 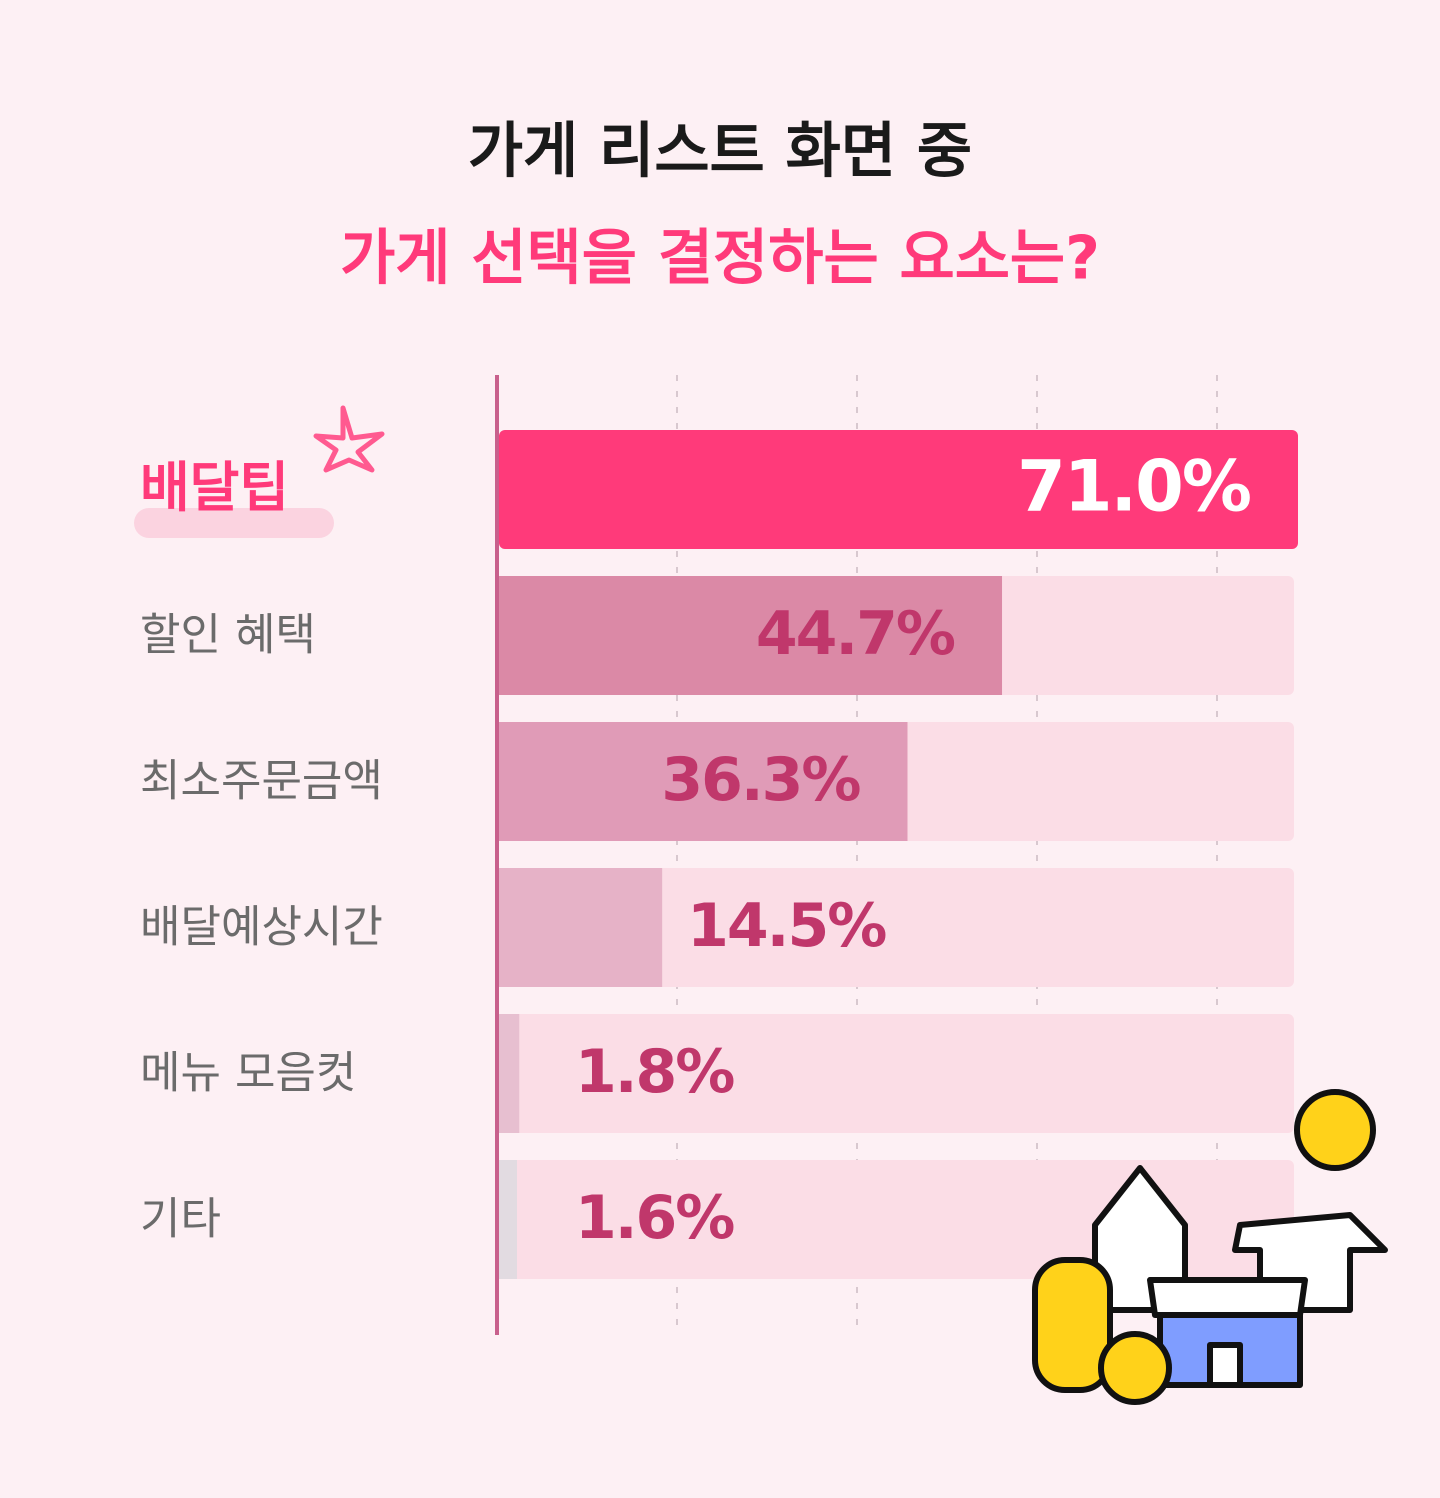 What do you see at coordinates (1133, 487) in the screenshot?
I see `value-label: 71.0%` at bounding box center [1133, 487].